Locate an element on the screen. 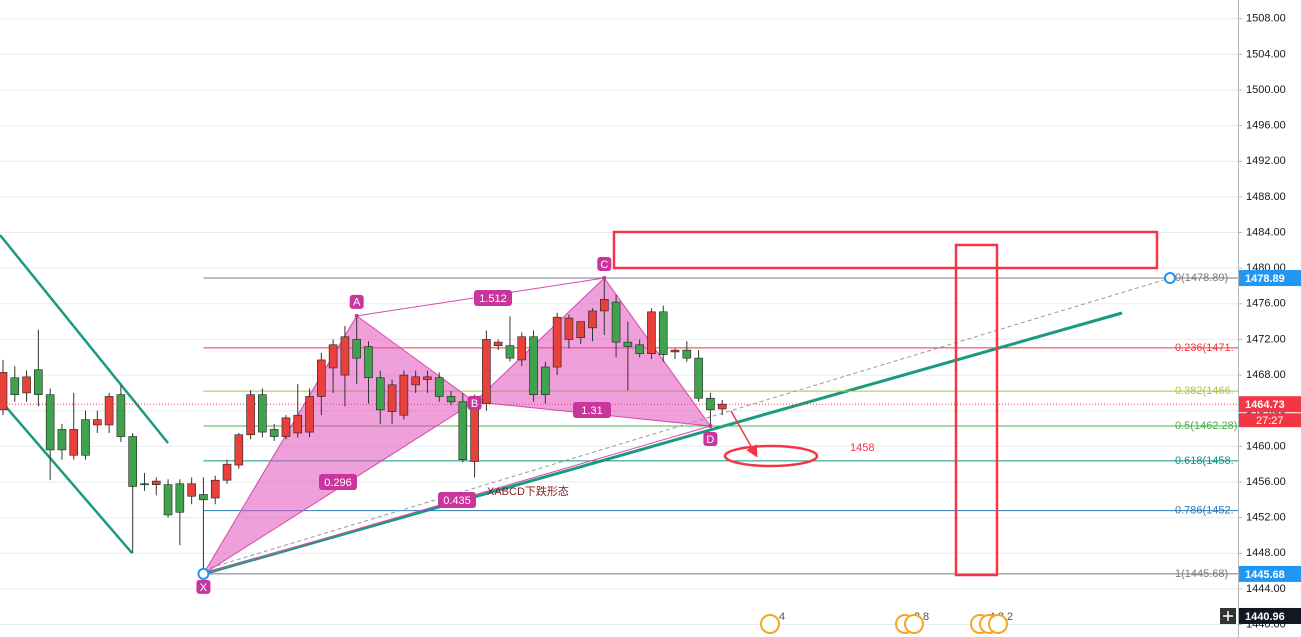 The width and height of the screenshot is (1301, 637). y-tick-label: 1484.00 is located at coordinates (1266, 232).